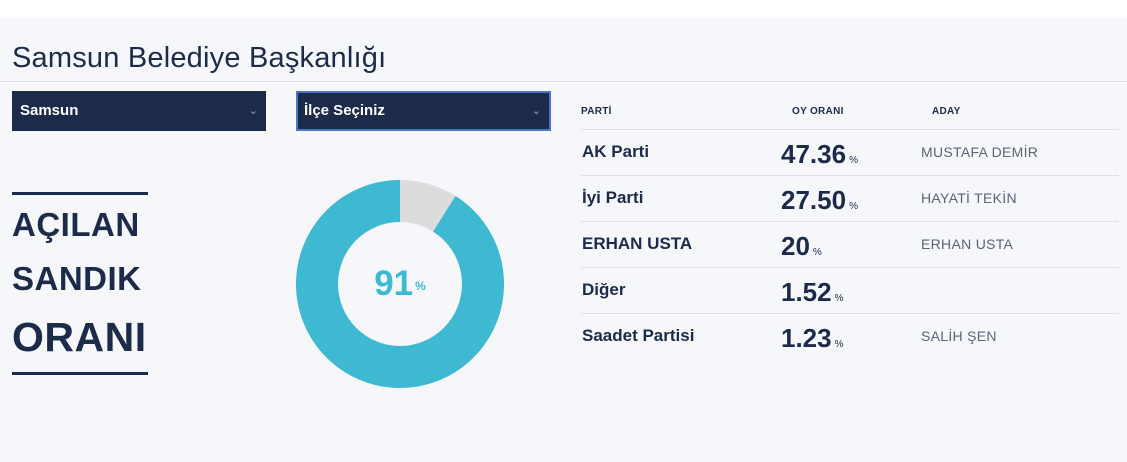 The width and height of the screenshot is (1127, 462). I want to click on vote-rate: 20%, so click(801, 246).